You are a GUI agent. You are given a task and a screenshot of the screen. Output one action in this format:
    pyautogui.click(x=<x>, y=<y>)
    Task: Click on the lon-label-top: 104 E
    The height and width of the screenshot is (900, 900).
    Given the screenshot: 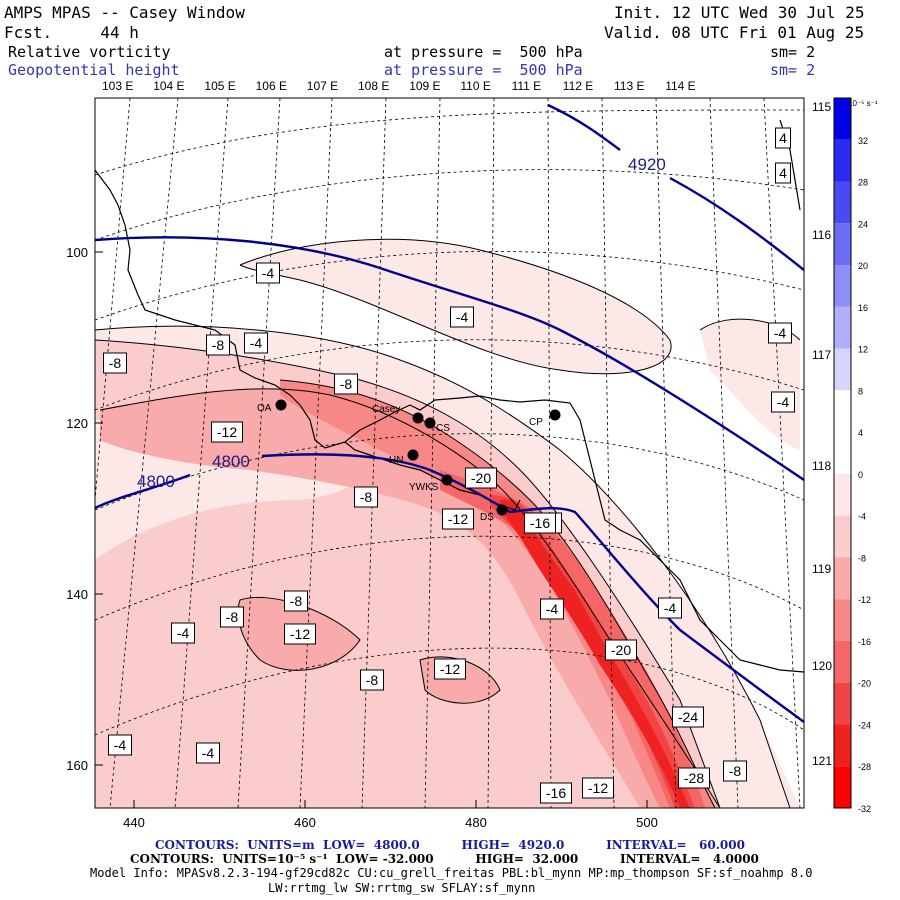 What is the action you would take?
    pyautogui.click(x=168, y=86)
    